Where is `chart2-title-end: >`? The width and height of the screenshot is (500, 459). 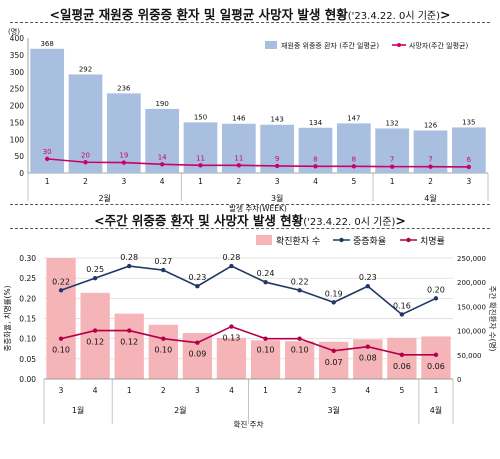 chart2-title-end: > is located at coordinates (400, 220).